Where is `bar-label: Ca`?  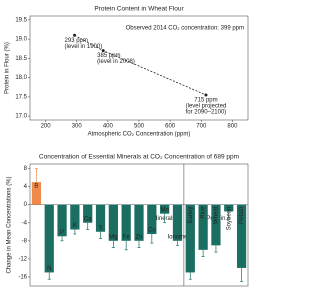
bar-label: Ca is located at coordinates (88, 219).